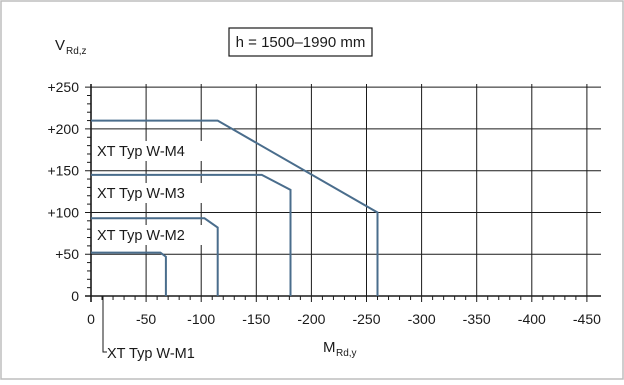 The height and width of the screenshot is (385, 624). I want to click on y-axis-label-sub: Rd,z, so click(76, 51).